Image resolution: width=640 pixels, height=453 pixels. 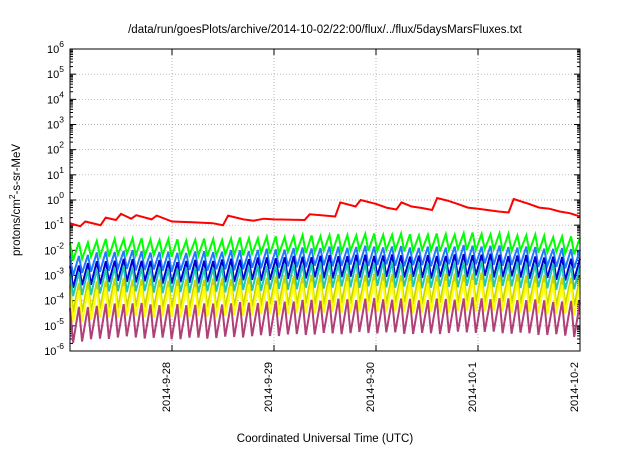 What do you see at coordinates (575, 387) in the screenshot?
I see `x-tick-label: 2014-10-2` at bounding box center [575, 387].